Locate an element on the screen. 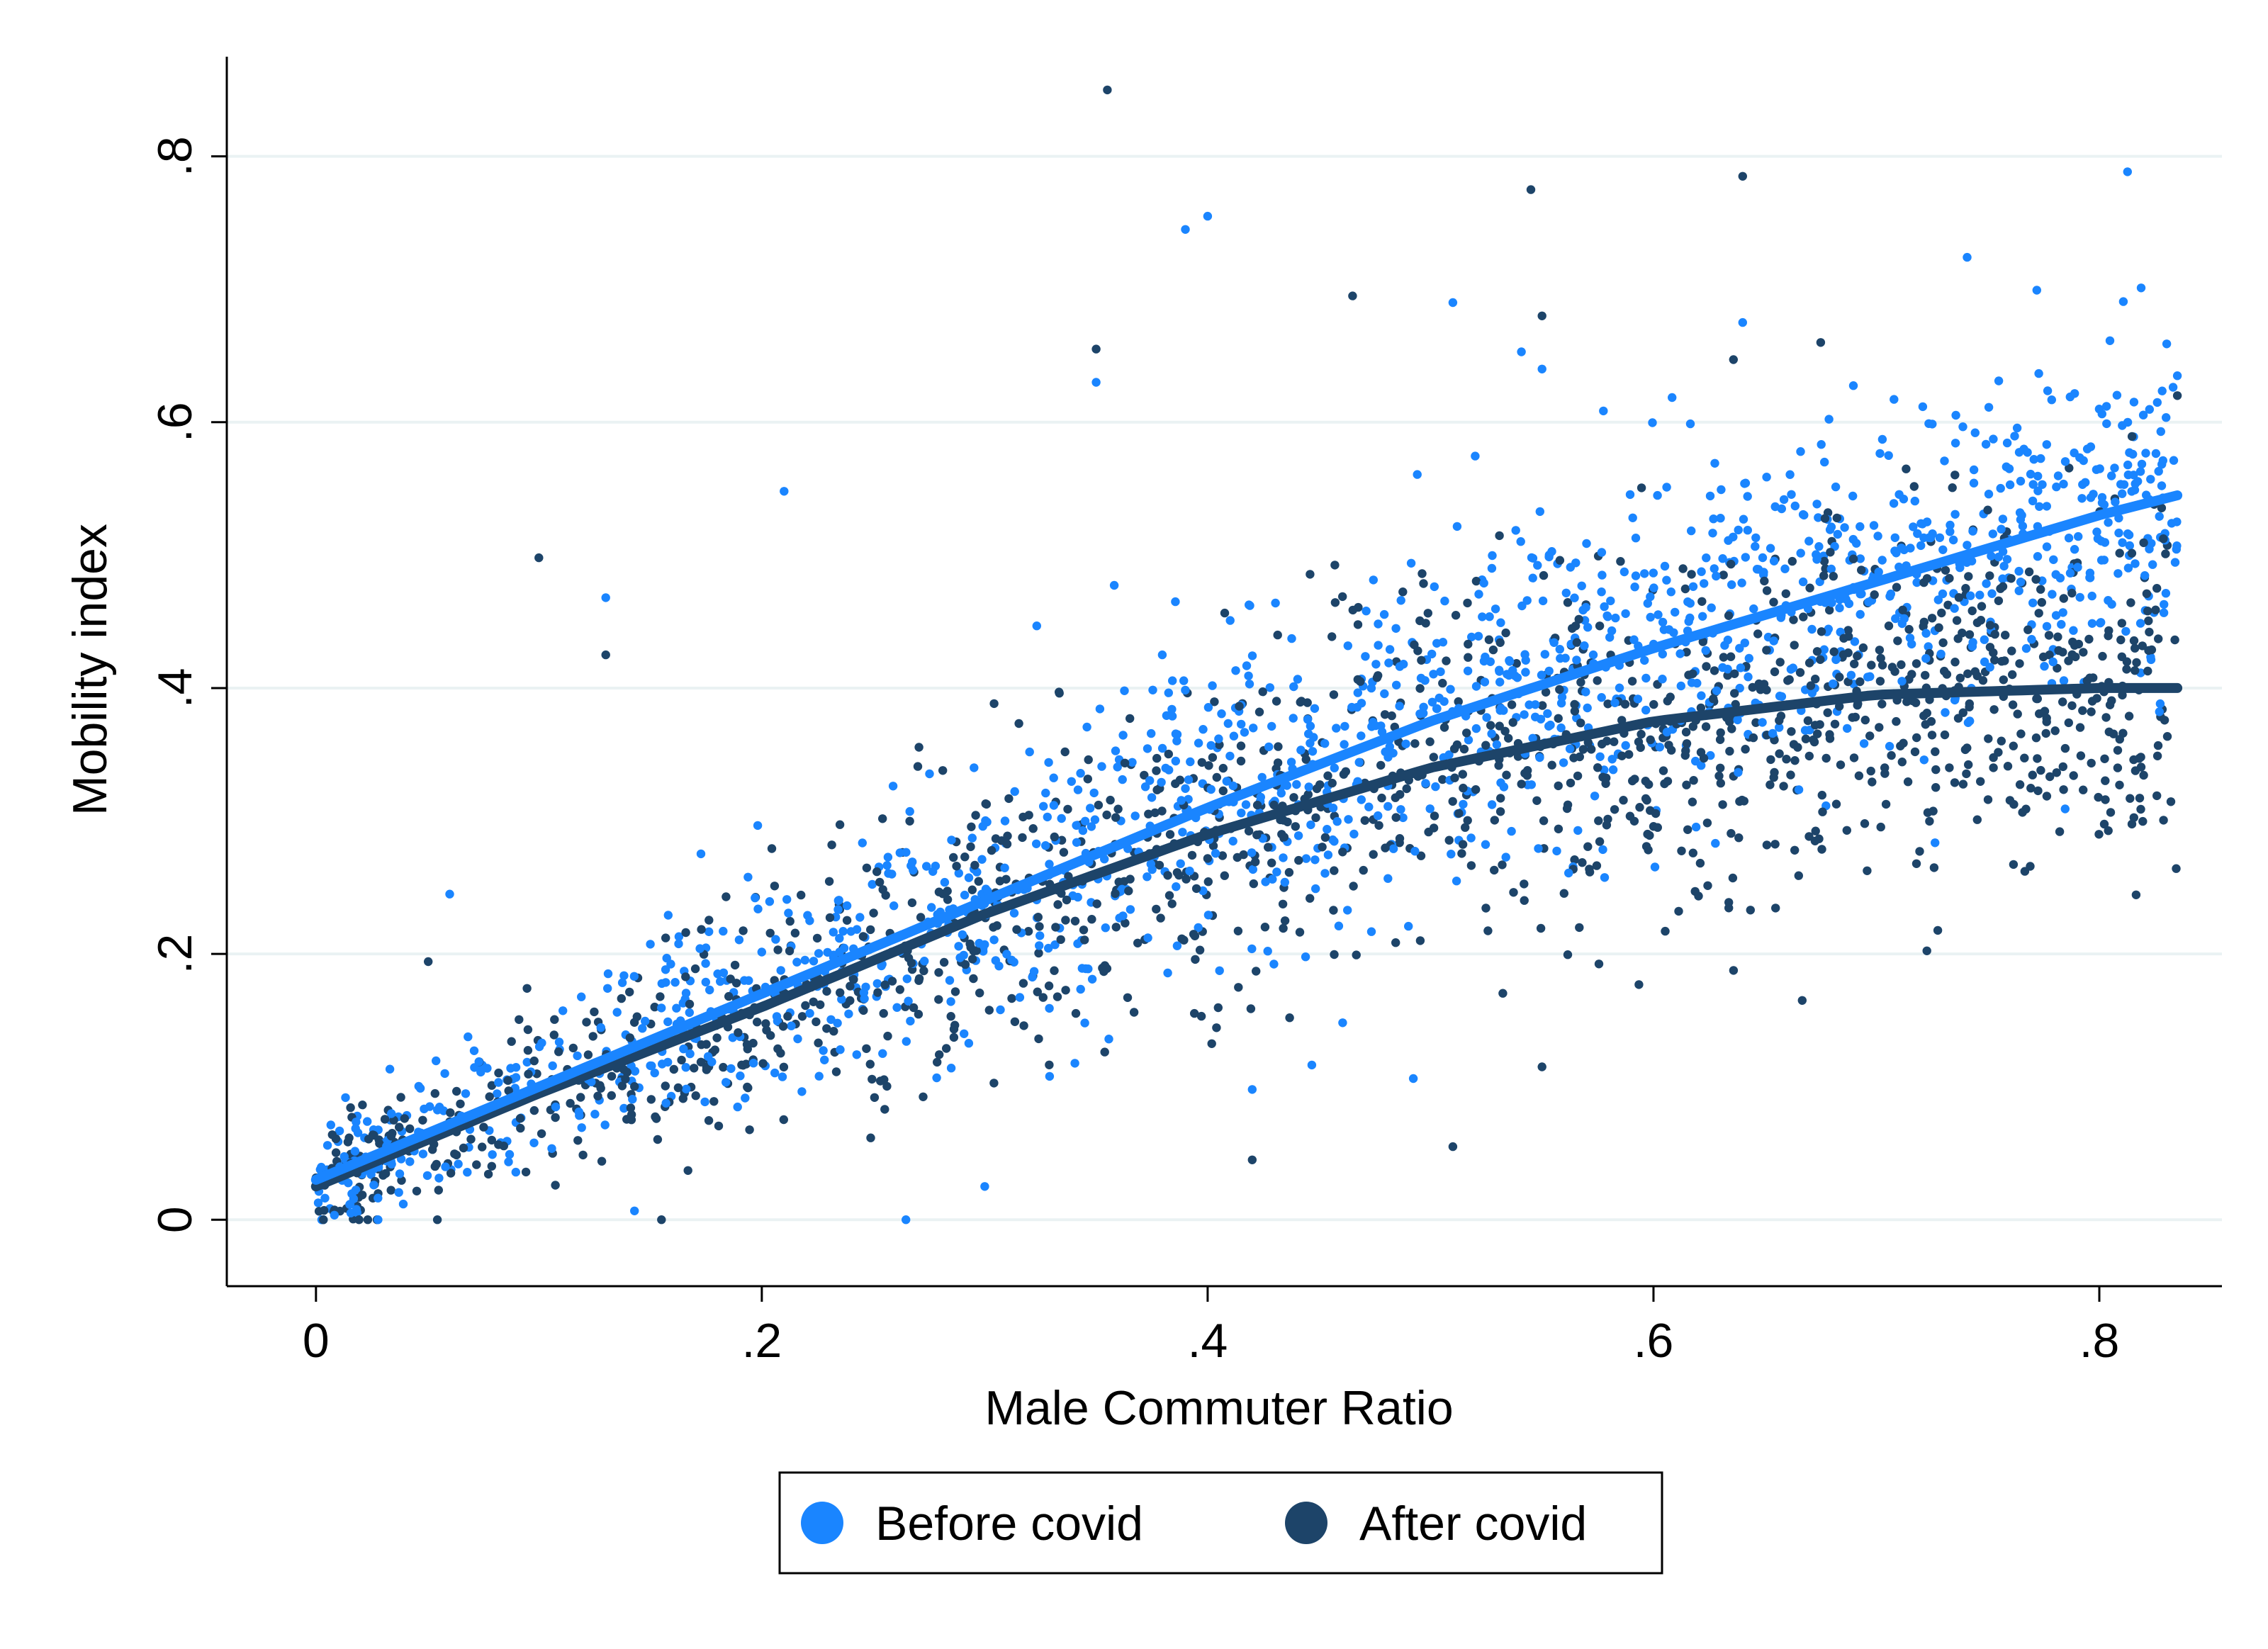 Image resolution: width=2268 pixels, height=1649 pixels. x-tick-label-4: .8 is located at coordinates (2099, 1341).